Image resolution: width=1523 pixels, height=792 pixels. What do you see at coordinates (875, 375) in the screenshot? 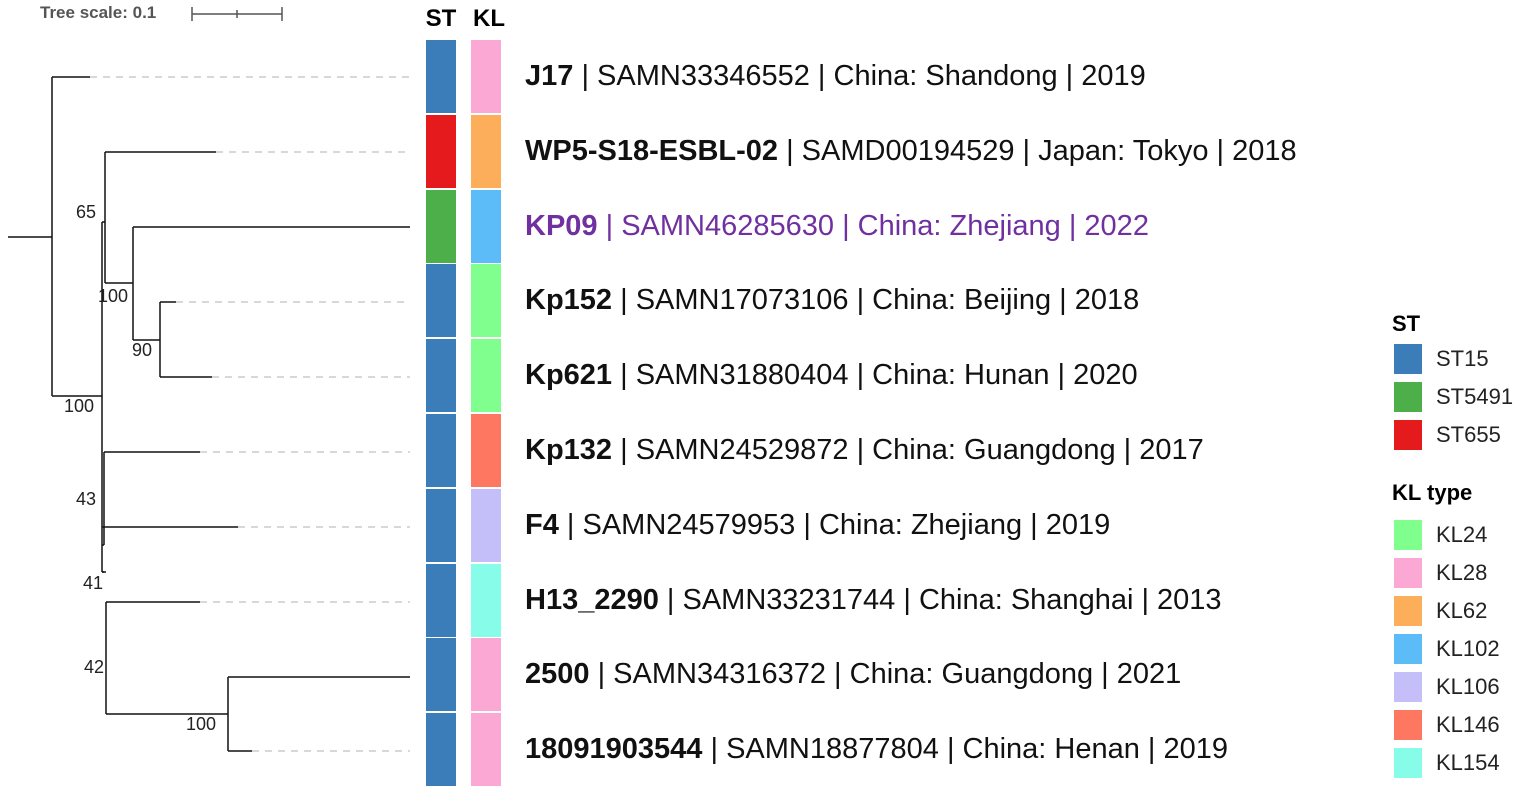
I see `leaf-details: | SAMN31880404 | China: Hunan | 2020` at bounding box center [875, 375].